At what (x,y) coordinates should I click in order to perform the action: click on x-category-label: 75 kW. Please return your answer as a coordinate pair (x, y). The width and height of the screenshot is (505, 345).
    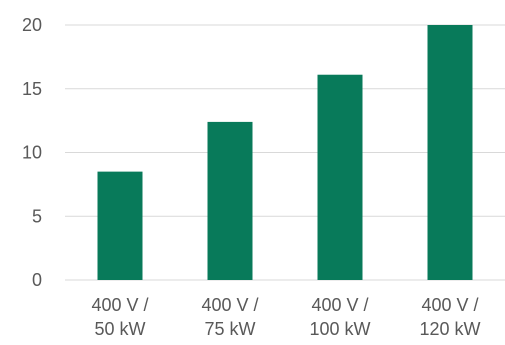
    Looking at the image, I should click on (229, 329).